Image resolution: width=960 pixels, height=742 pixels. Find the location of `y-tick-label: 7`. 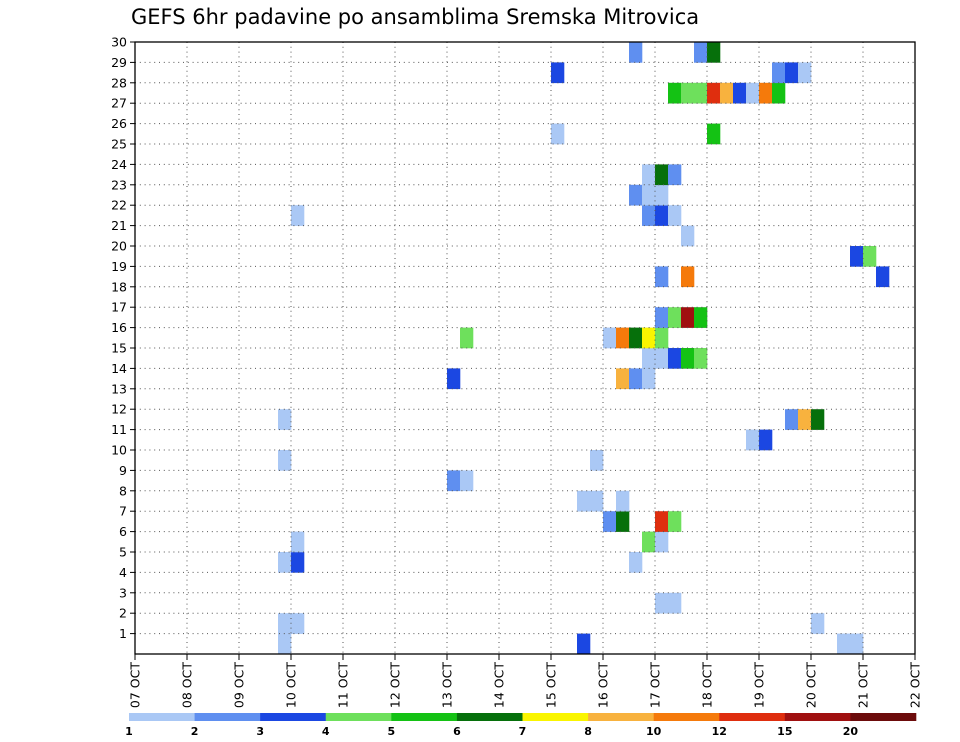

y-tick-label: 7 is located at coordinates (123, 511).